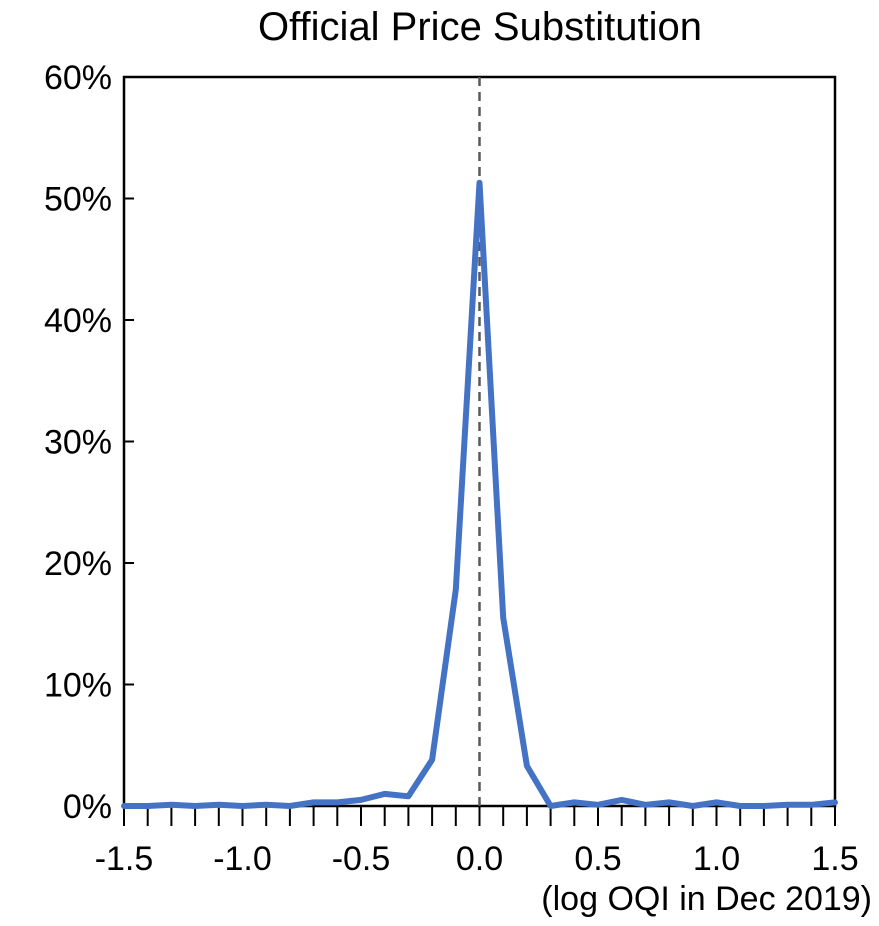 The image size is (879, 926). I want to click on x-tick-label: 1.0, so click(716, 859).